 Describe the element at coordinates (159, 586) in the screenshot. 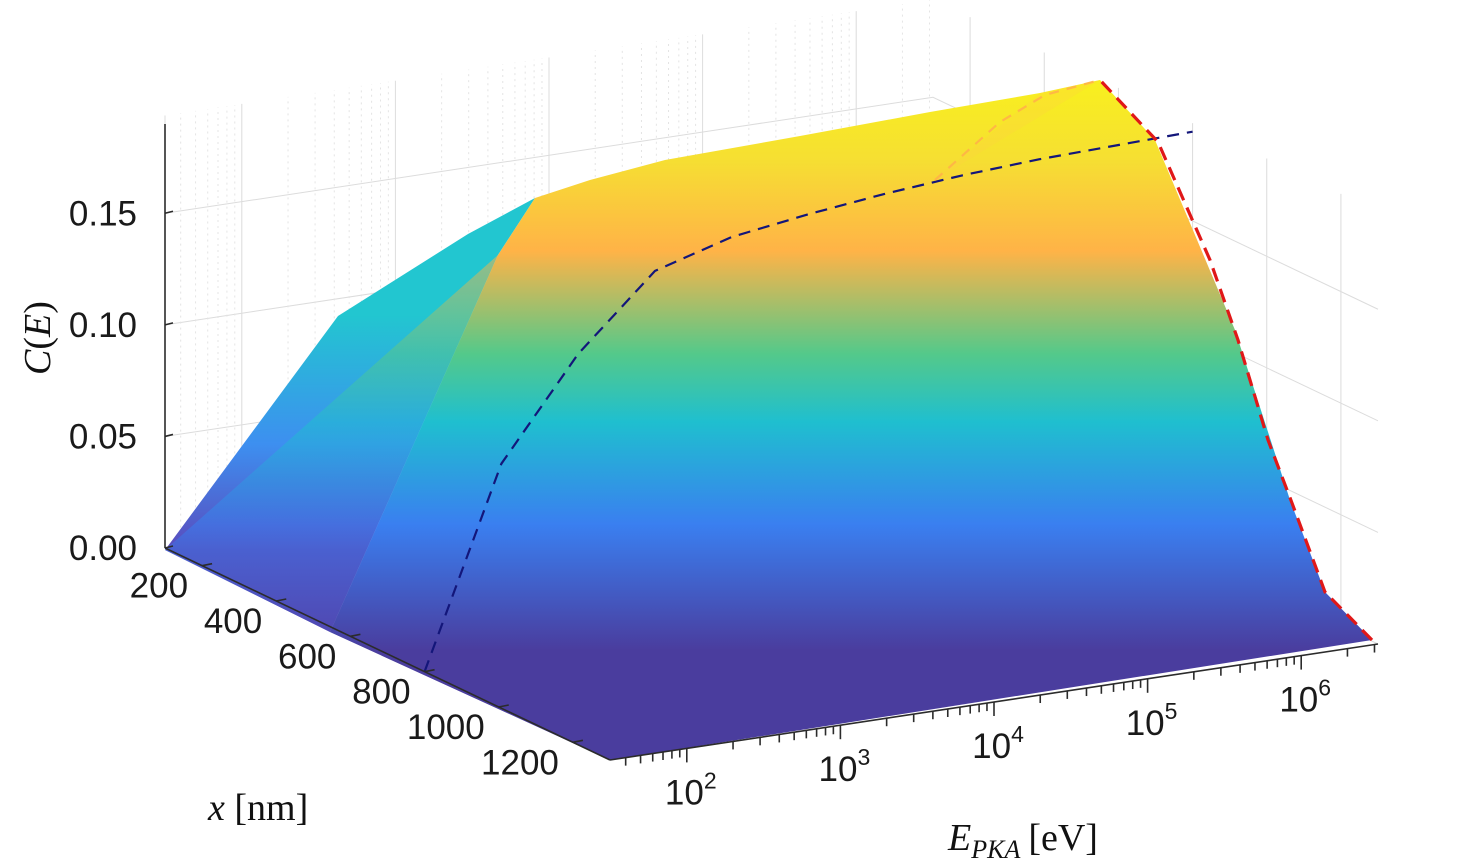

I see `x-tick-label: 200` at that location.